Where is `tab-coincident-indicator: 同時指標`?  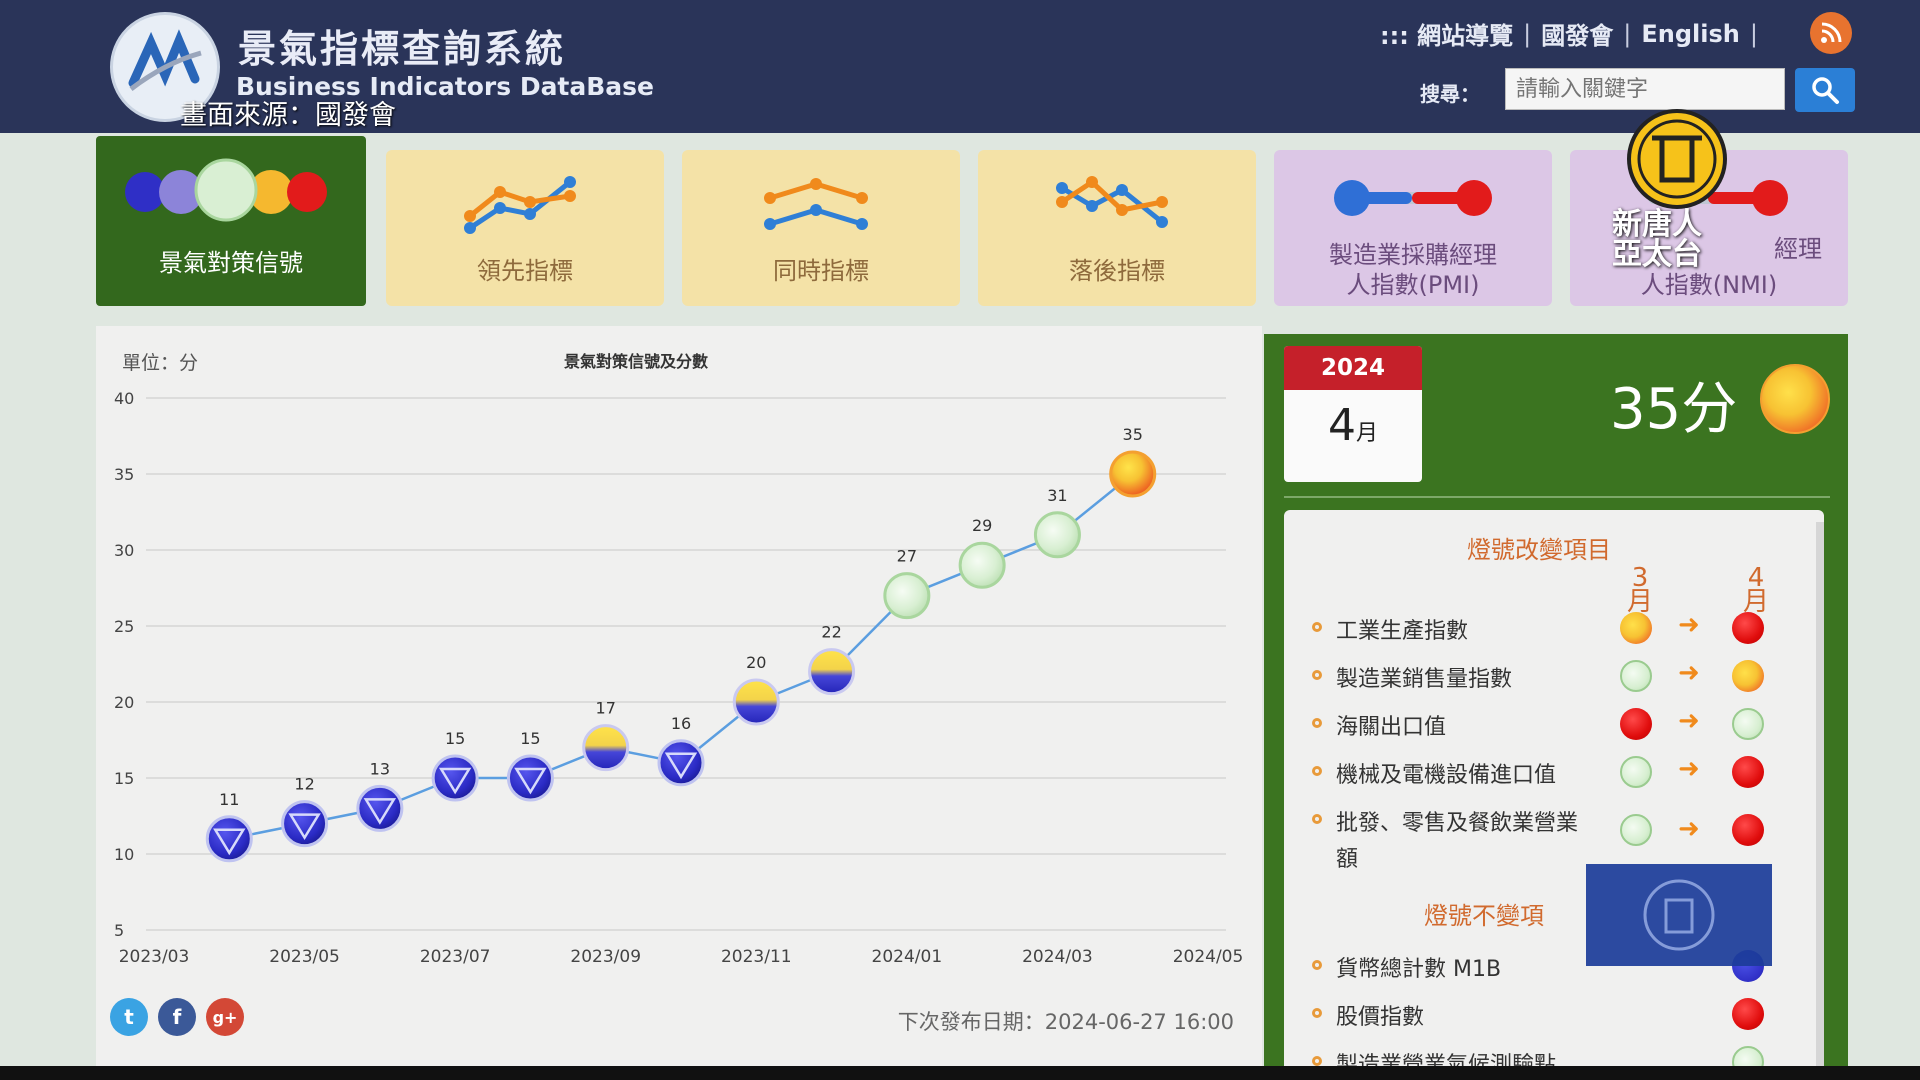 tab-coincident-indicator: 同時指標 is located at coordinates (821, 228).